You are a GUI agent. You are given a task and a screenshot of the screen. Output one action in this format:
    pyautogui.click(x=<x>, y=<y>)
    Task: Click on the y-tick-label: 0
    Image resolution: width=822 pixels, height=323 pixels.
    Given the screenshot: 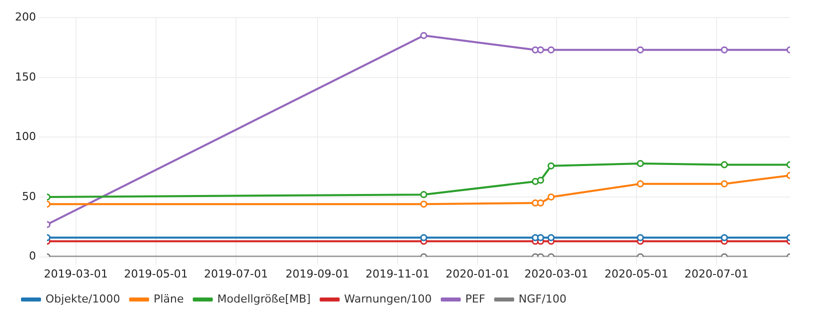 What is the action you would take?
    pyautogui.click(x=32, y=256)
    